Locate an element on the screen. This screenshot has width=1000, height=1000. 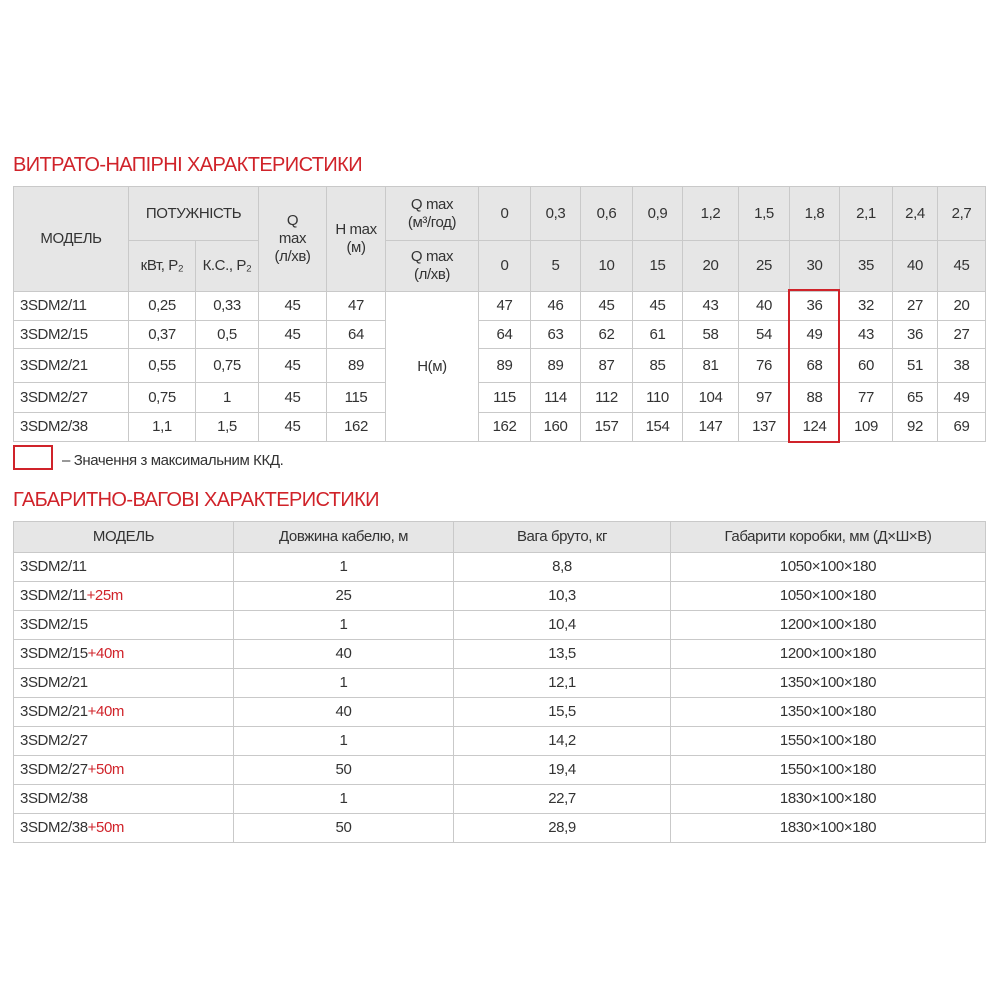
cell-box-dimensions: 1350×100×180 is located at coordinates (828, 712).